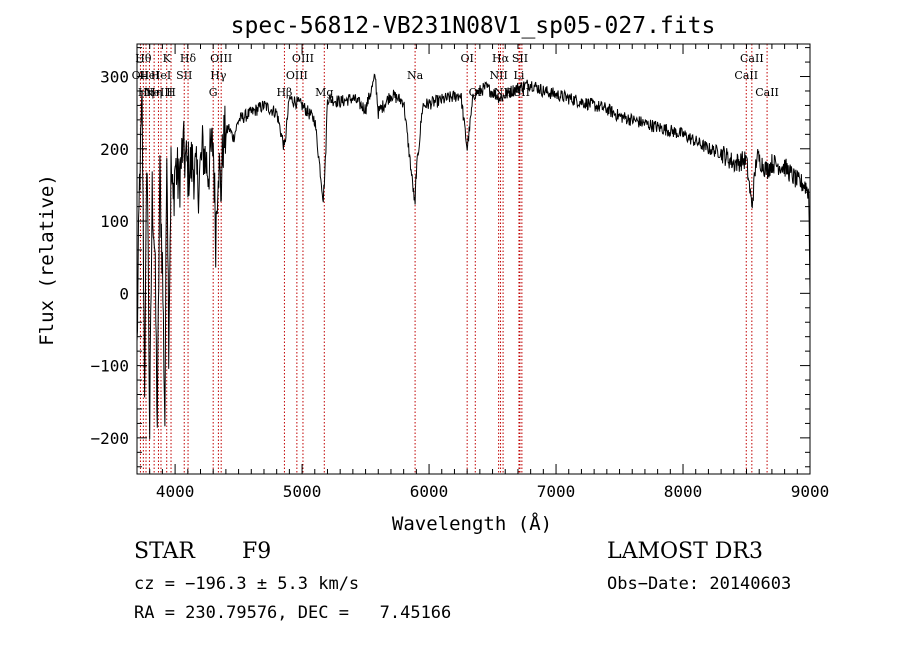 The image size is (900, 649). What do you see at coordinates (284, 92) in the screenshot?
I see `line-label-14: Hβ` at bounding box center [284, 92].